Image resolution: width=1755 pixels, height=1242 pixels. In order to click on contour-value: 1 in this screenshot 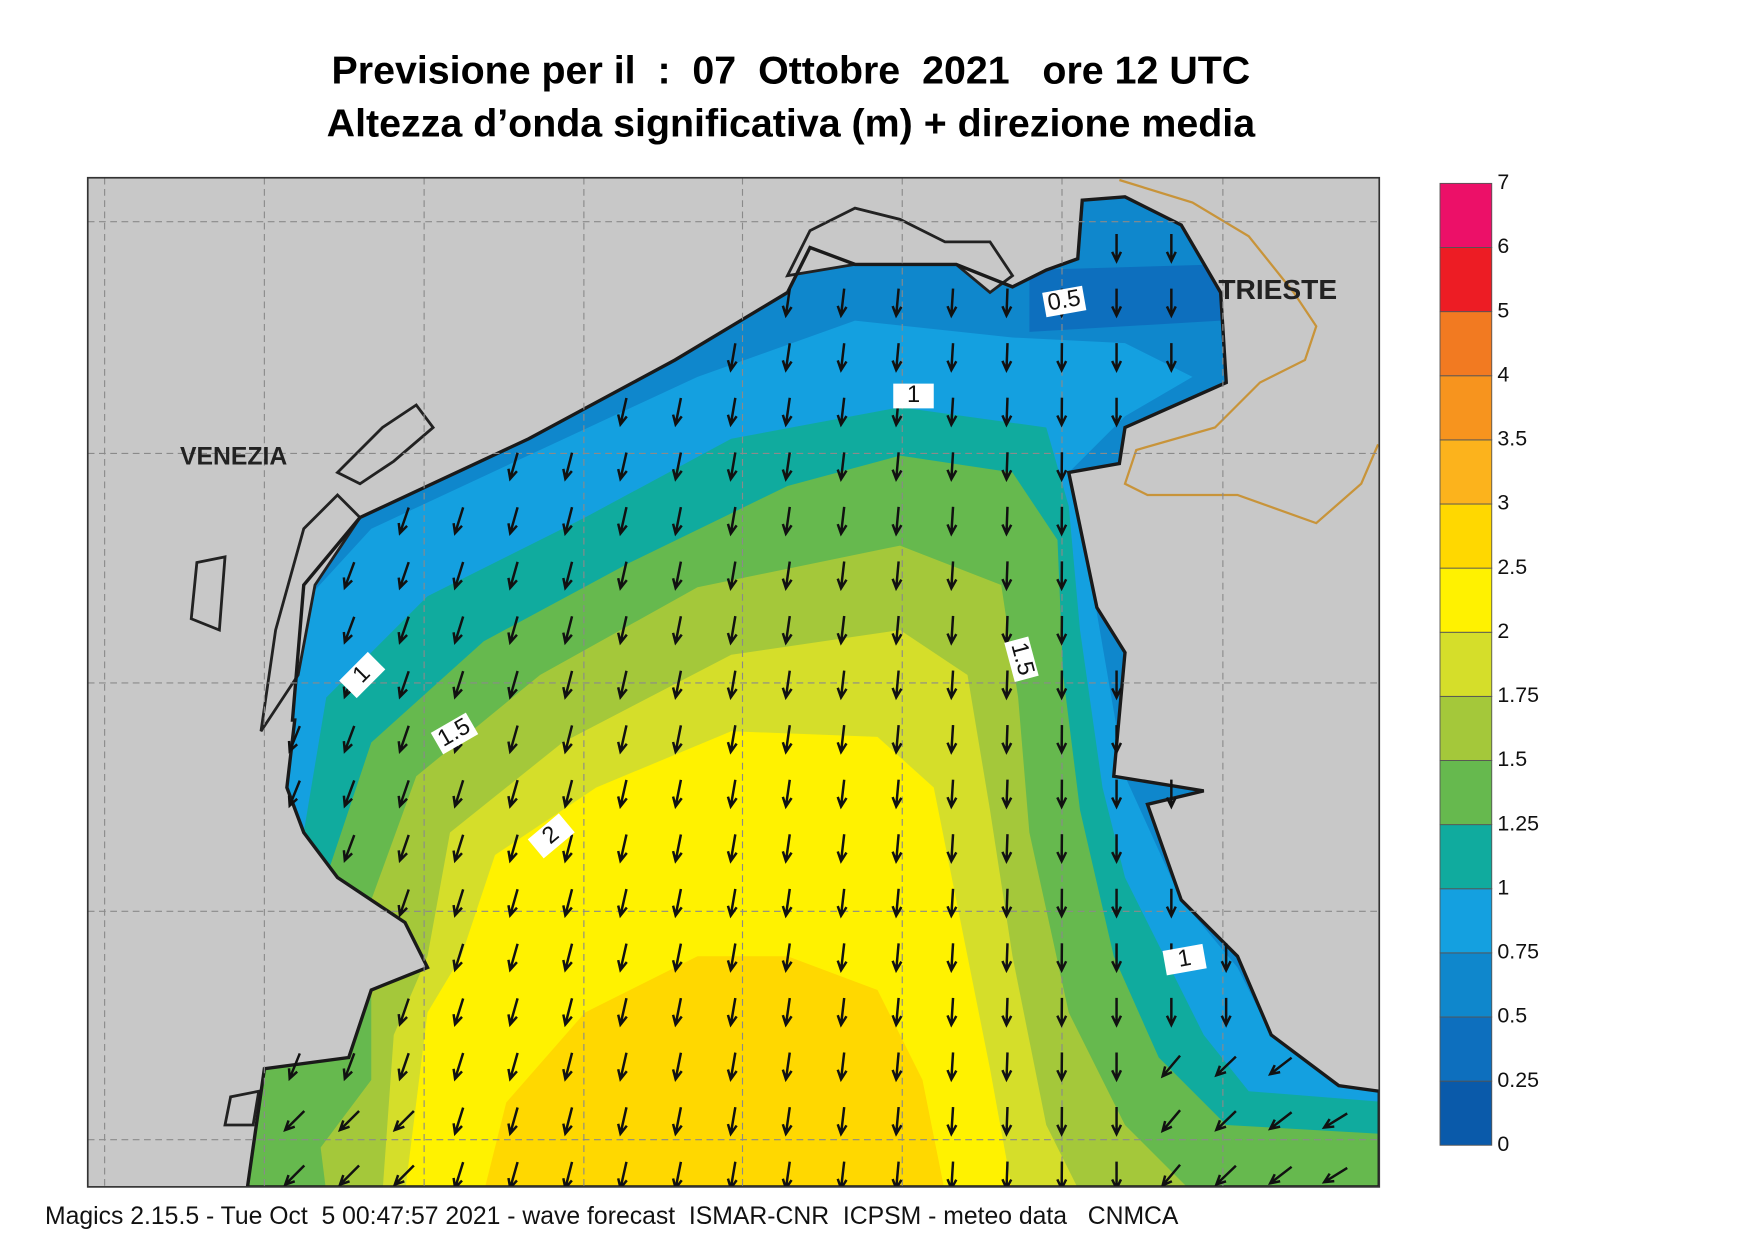, I will do `click(1184, 959)`.